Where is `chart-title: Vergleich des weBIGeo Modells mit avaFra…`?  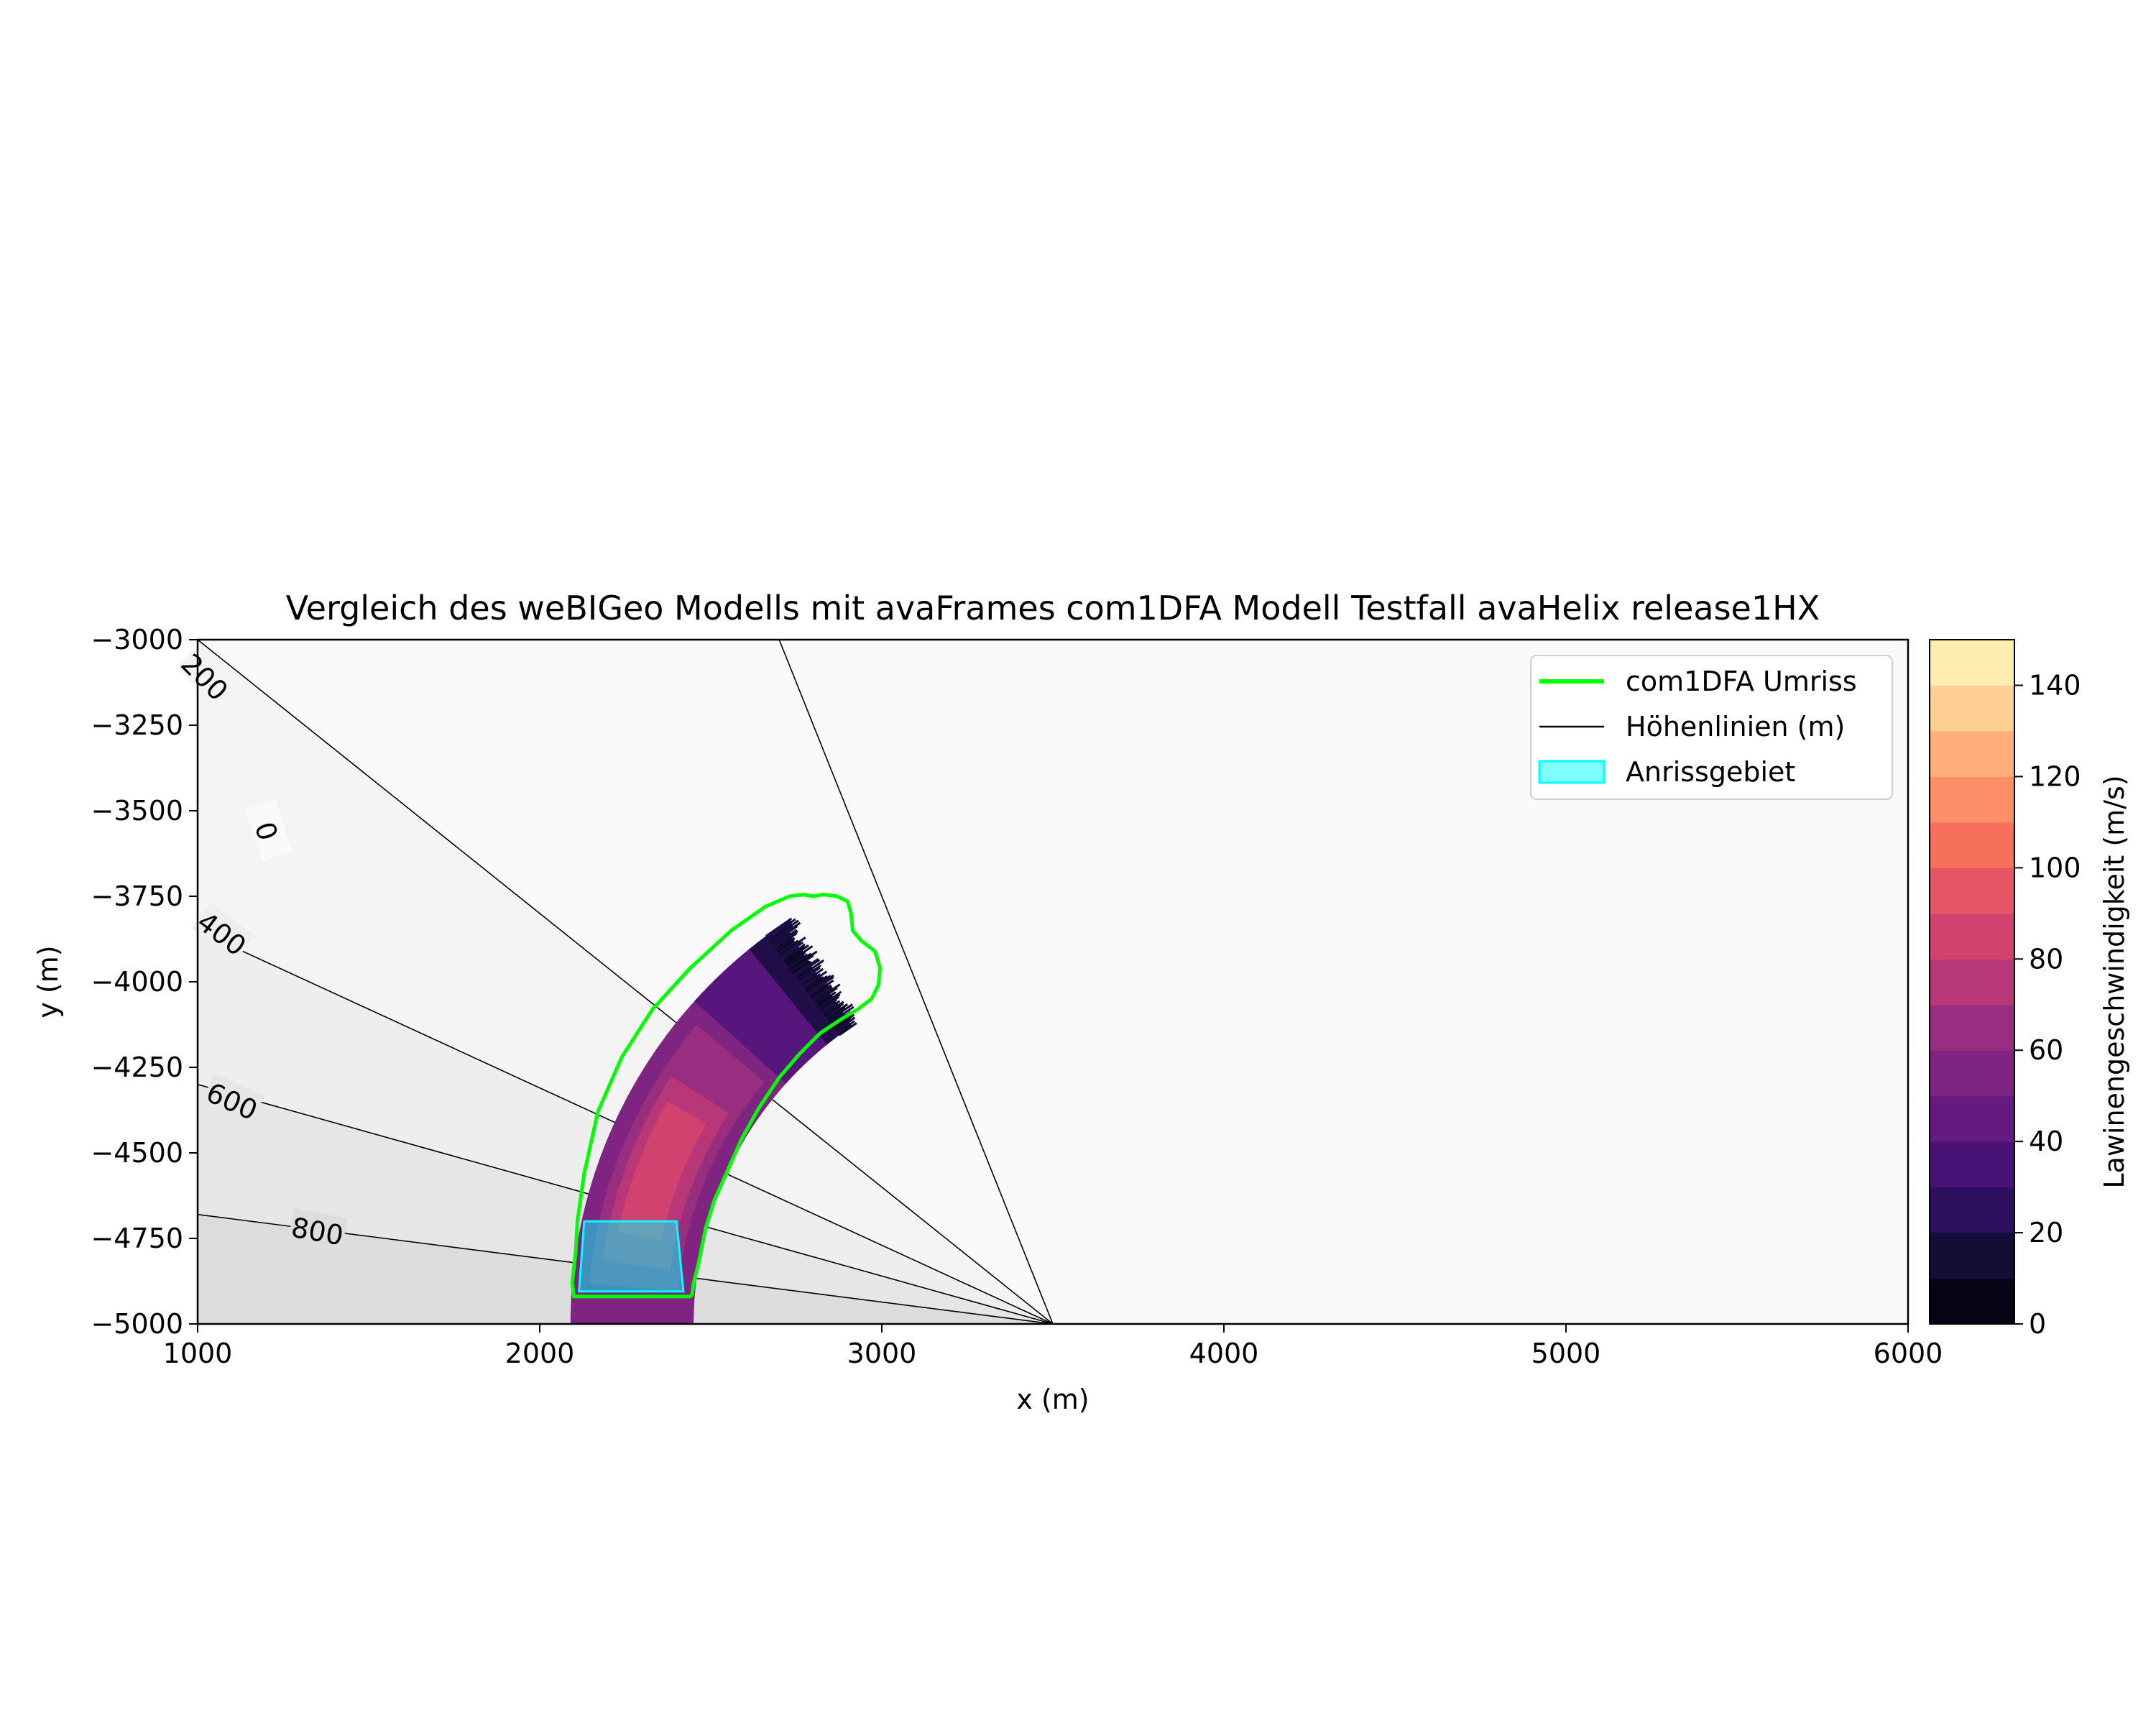 chart-title: Vergleich des weBIGeo Modells mit avaFra… is located at coordinates (1053, 608).